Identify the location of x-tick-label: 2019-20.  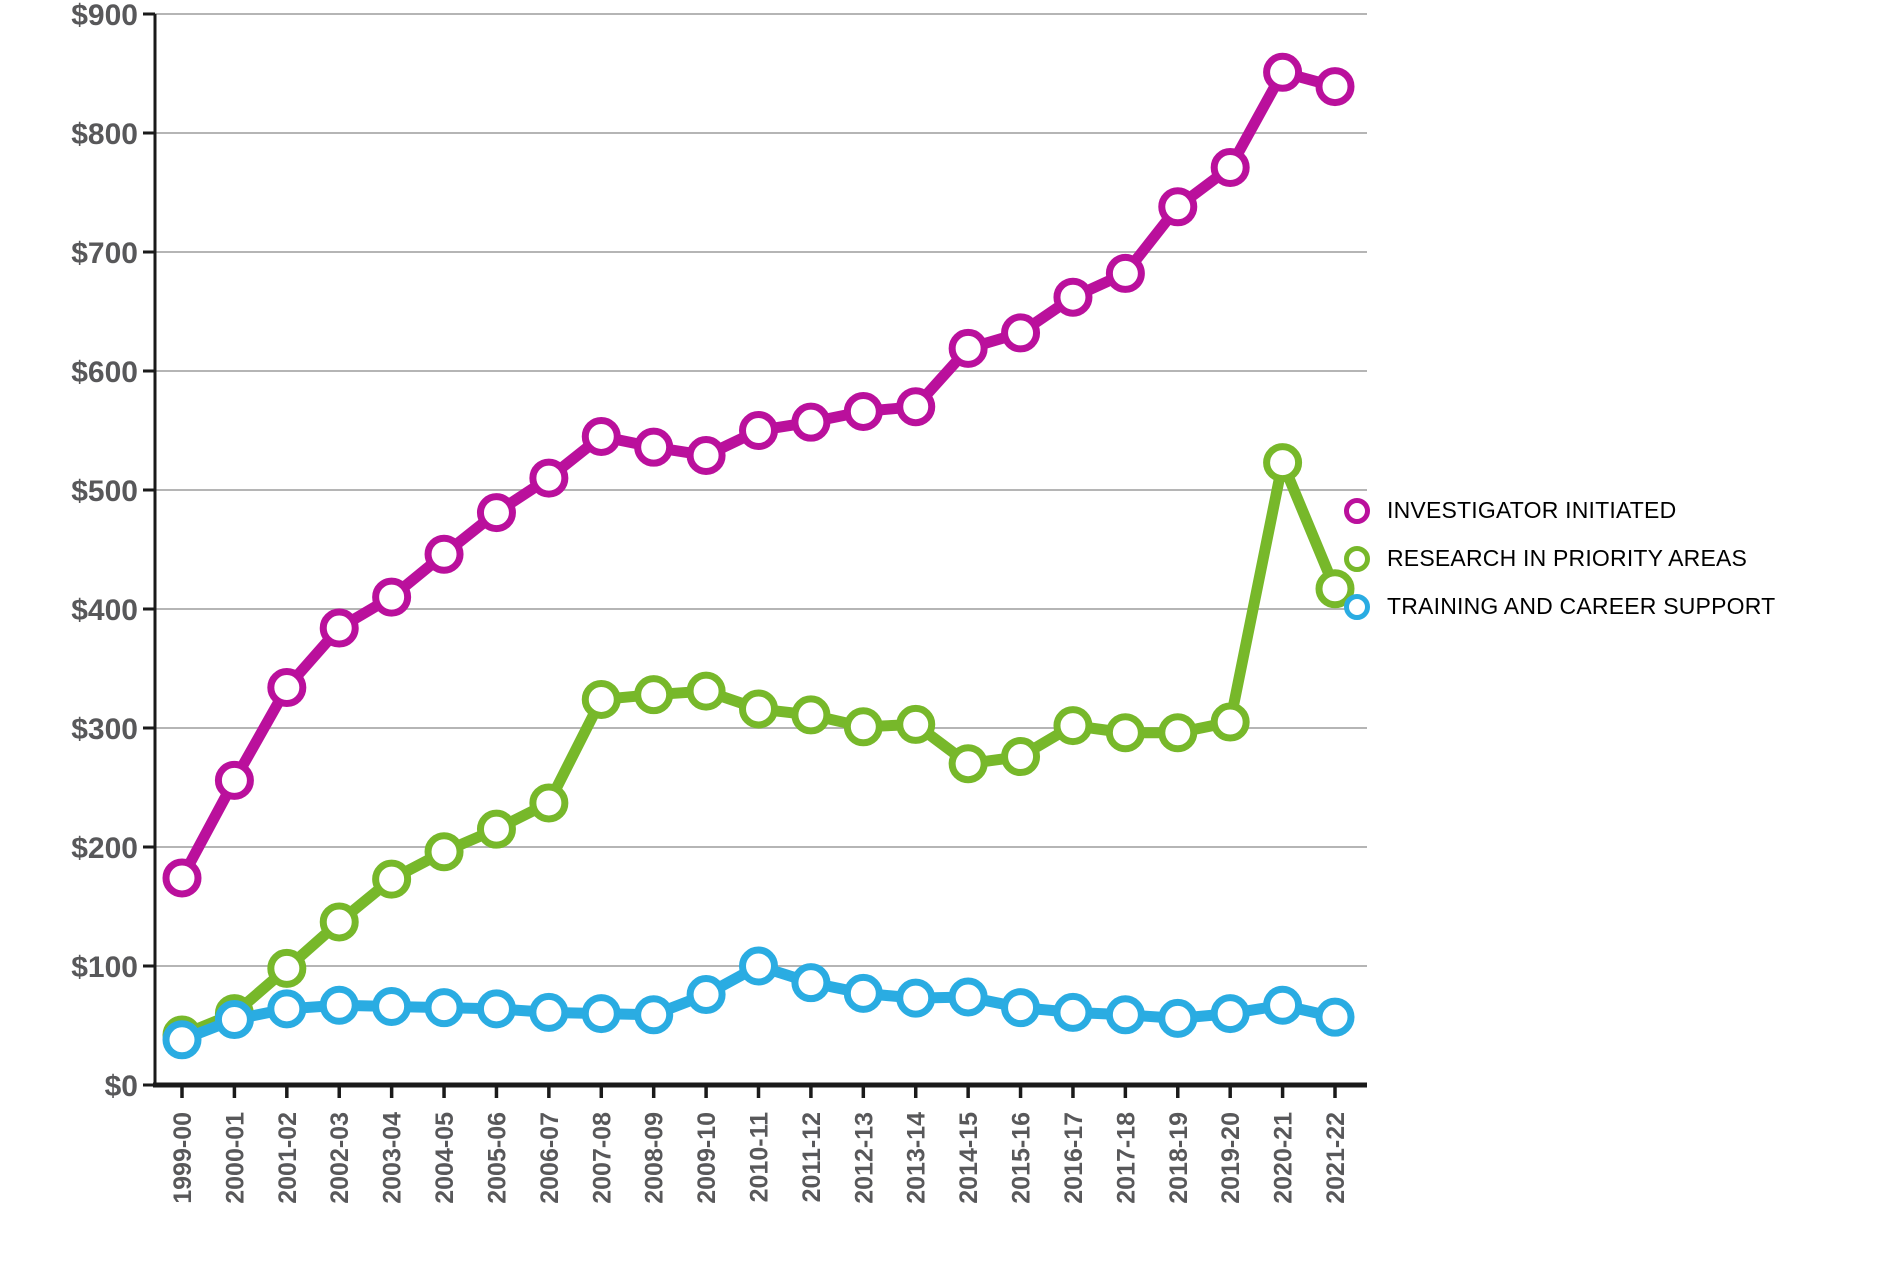
(1231, 1158).